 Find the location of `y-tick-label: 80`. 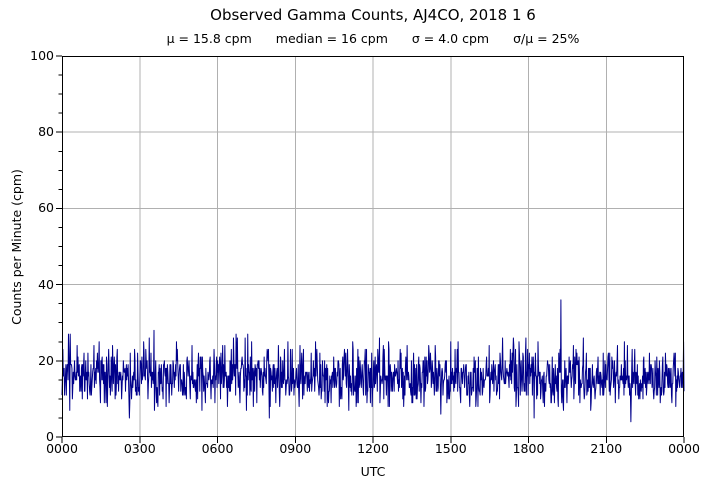

y-tick-label: 80 is located at coordinates (46, 132).